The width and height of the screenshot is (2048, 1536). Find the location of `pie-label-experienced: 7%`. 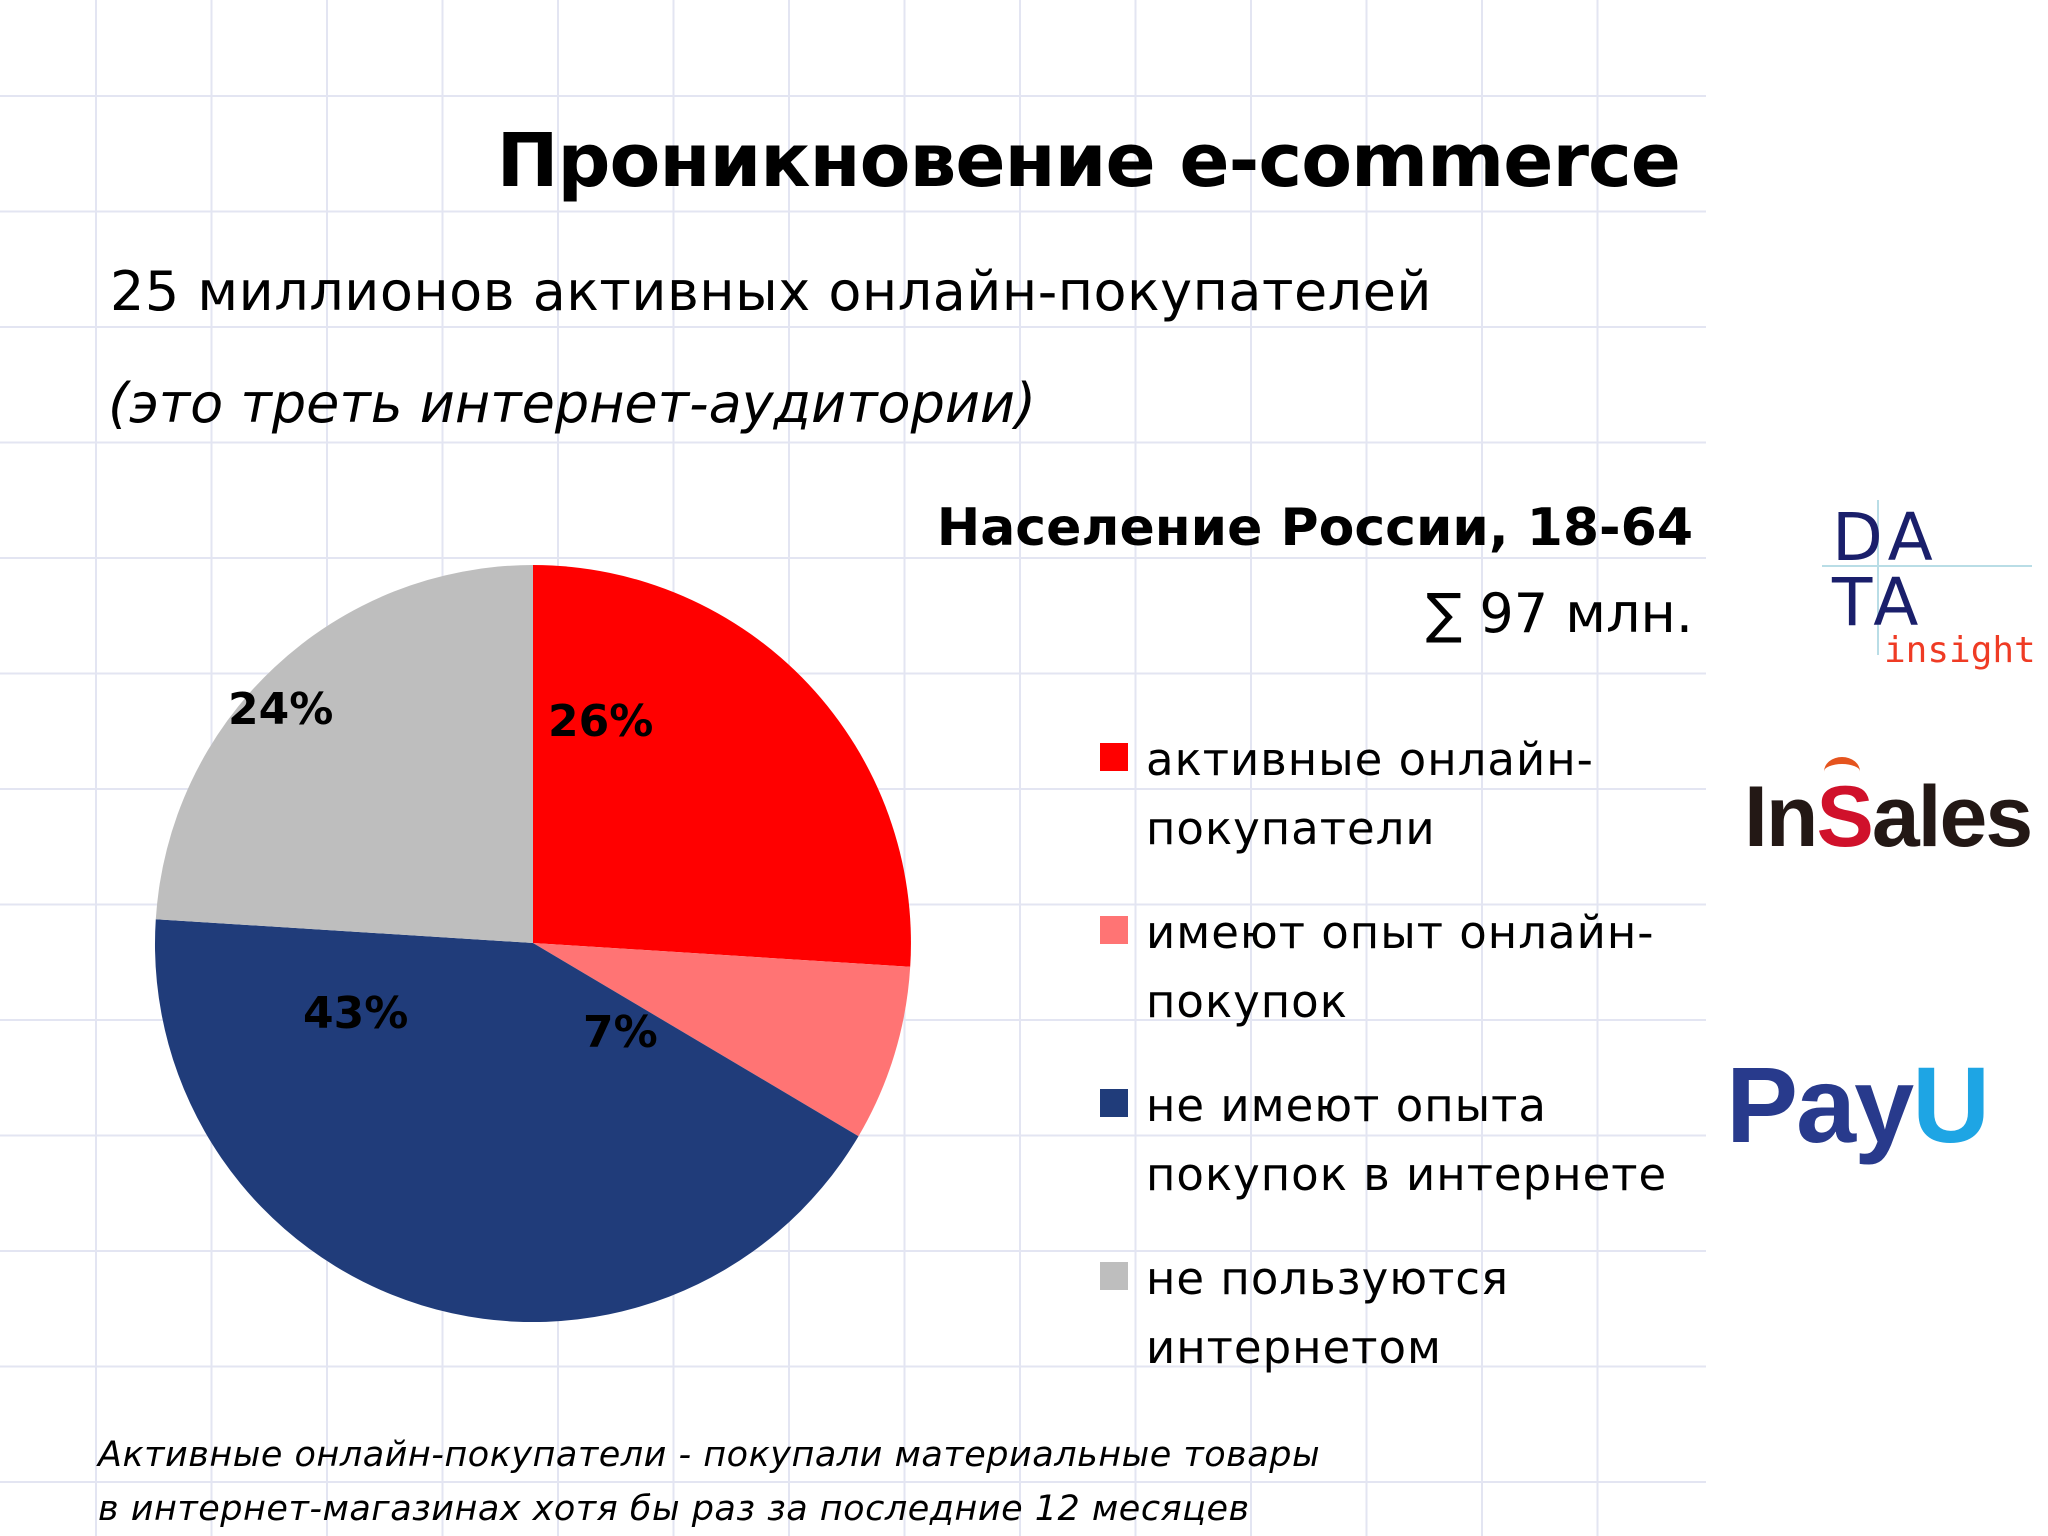

pie-label-experienced: 7% is located at coordinates (620, 1032).